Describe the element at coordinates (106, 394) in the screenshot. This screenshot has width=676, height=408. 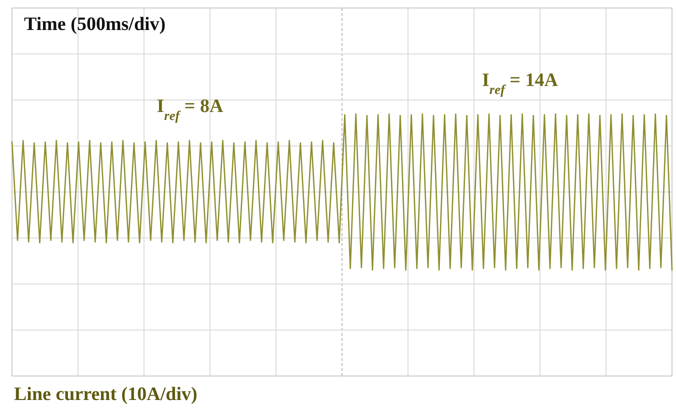
I see `text: Line current (10A/div)` at that location.